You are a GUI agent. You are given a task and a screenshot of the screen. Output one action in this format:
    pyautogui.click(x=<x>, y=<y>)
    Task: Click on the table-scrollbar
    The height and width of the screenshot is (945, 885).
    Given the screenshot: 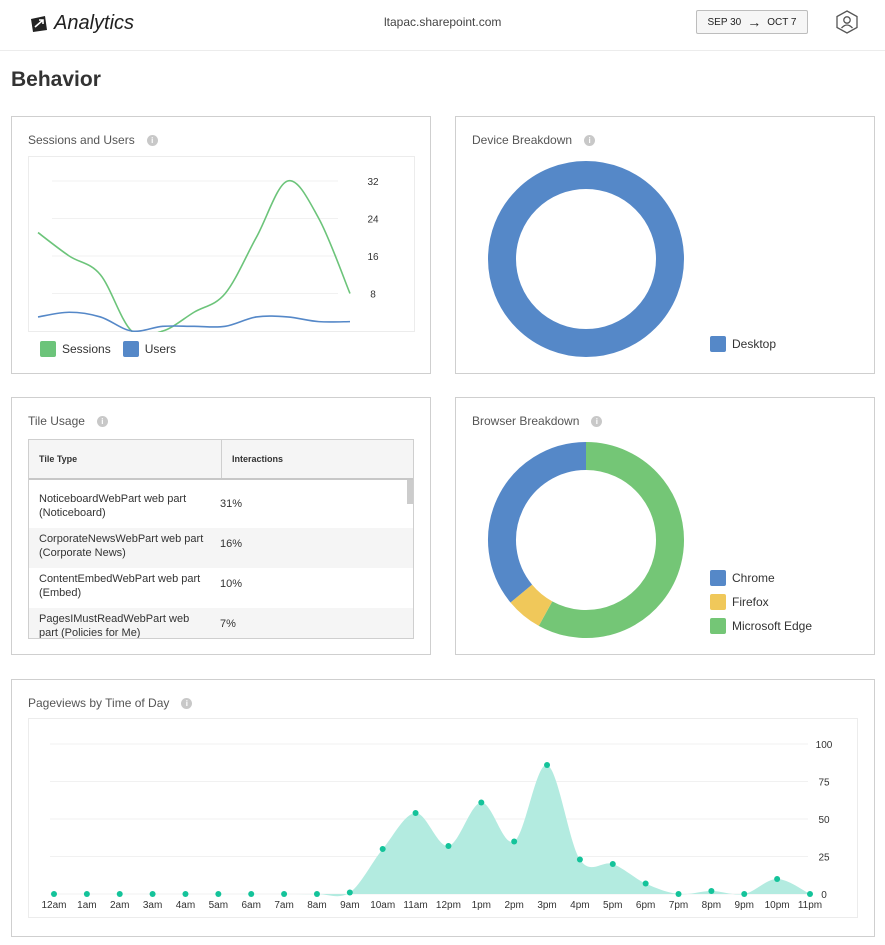 What is the action you would take?
    pyautogui.click(x=410, y=492)
    